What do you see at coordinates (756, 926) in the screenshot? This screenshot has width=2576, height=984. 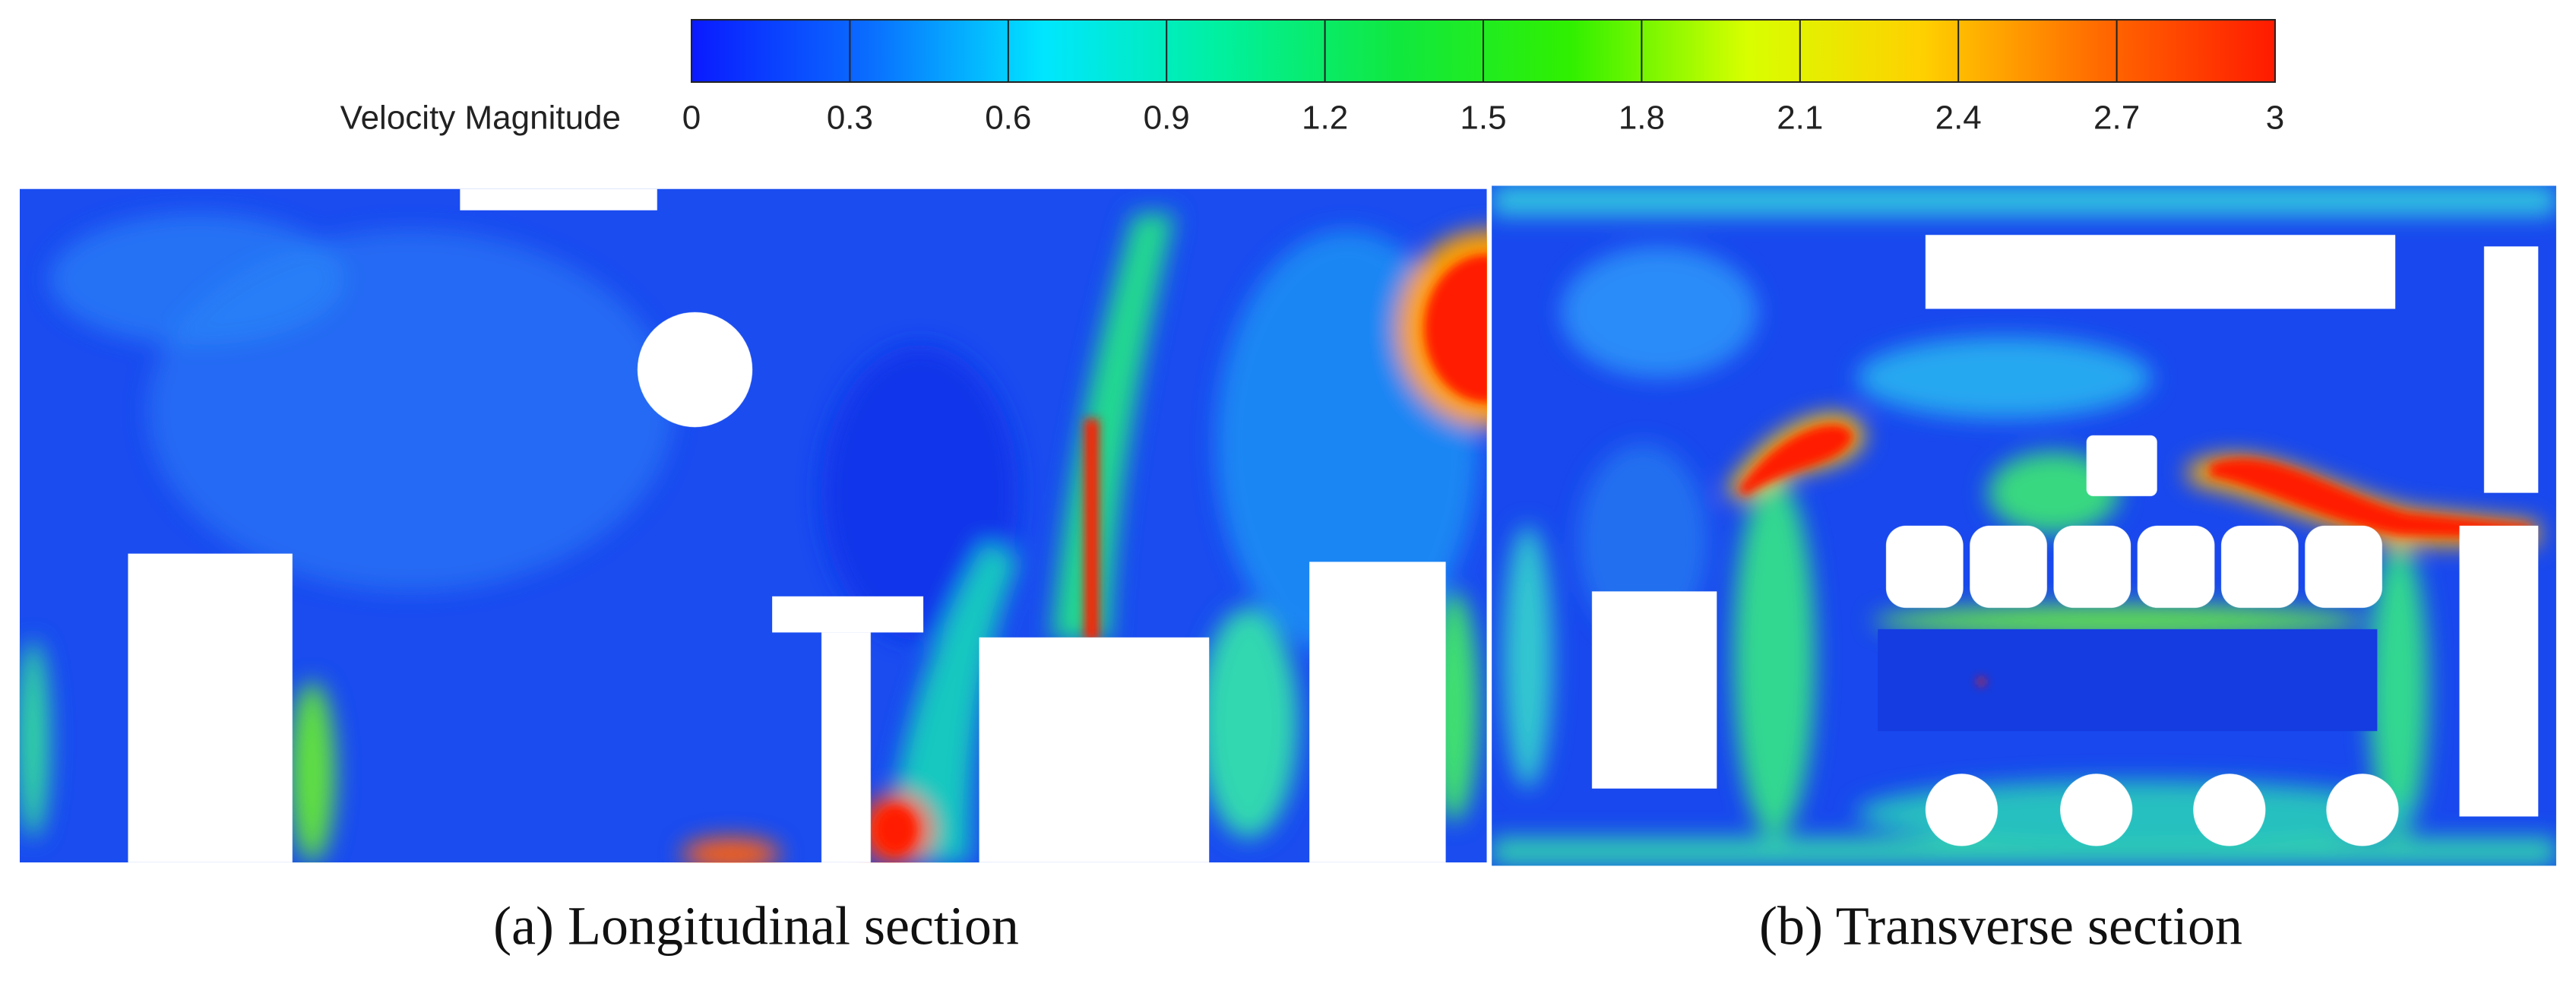 I see `panel-caption: (a) Longitudinal section` at bounding box center [756, 926].